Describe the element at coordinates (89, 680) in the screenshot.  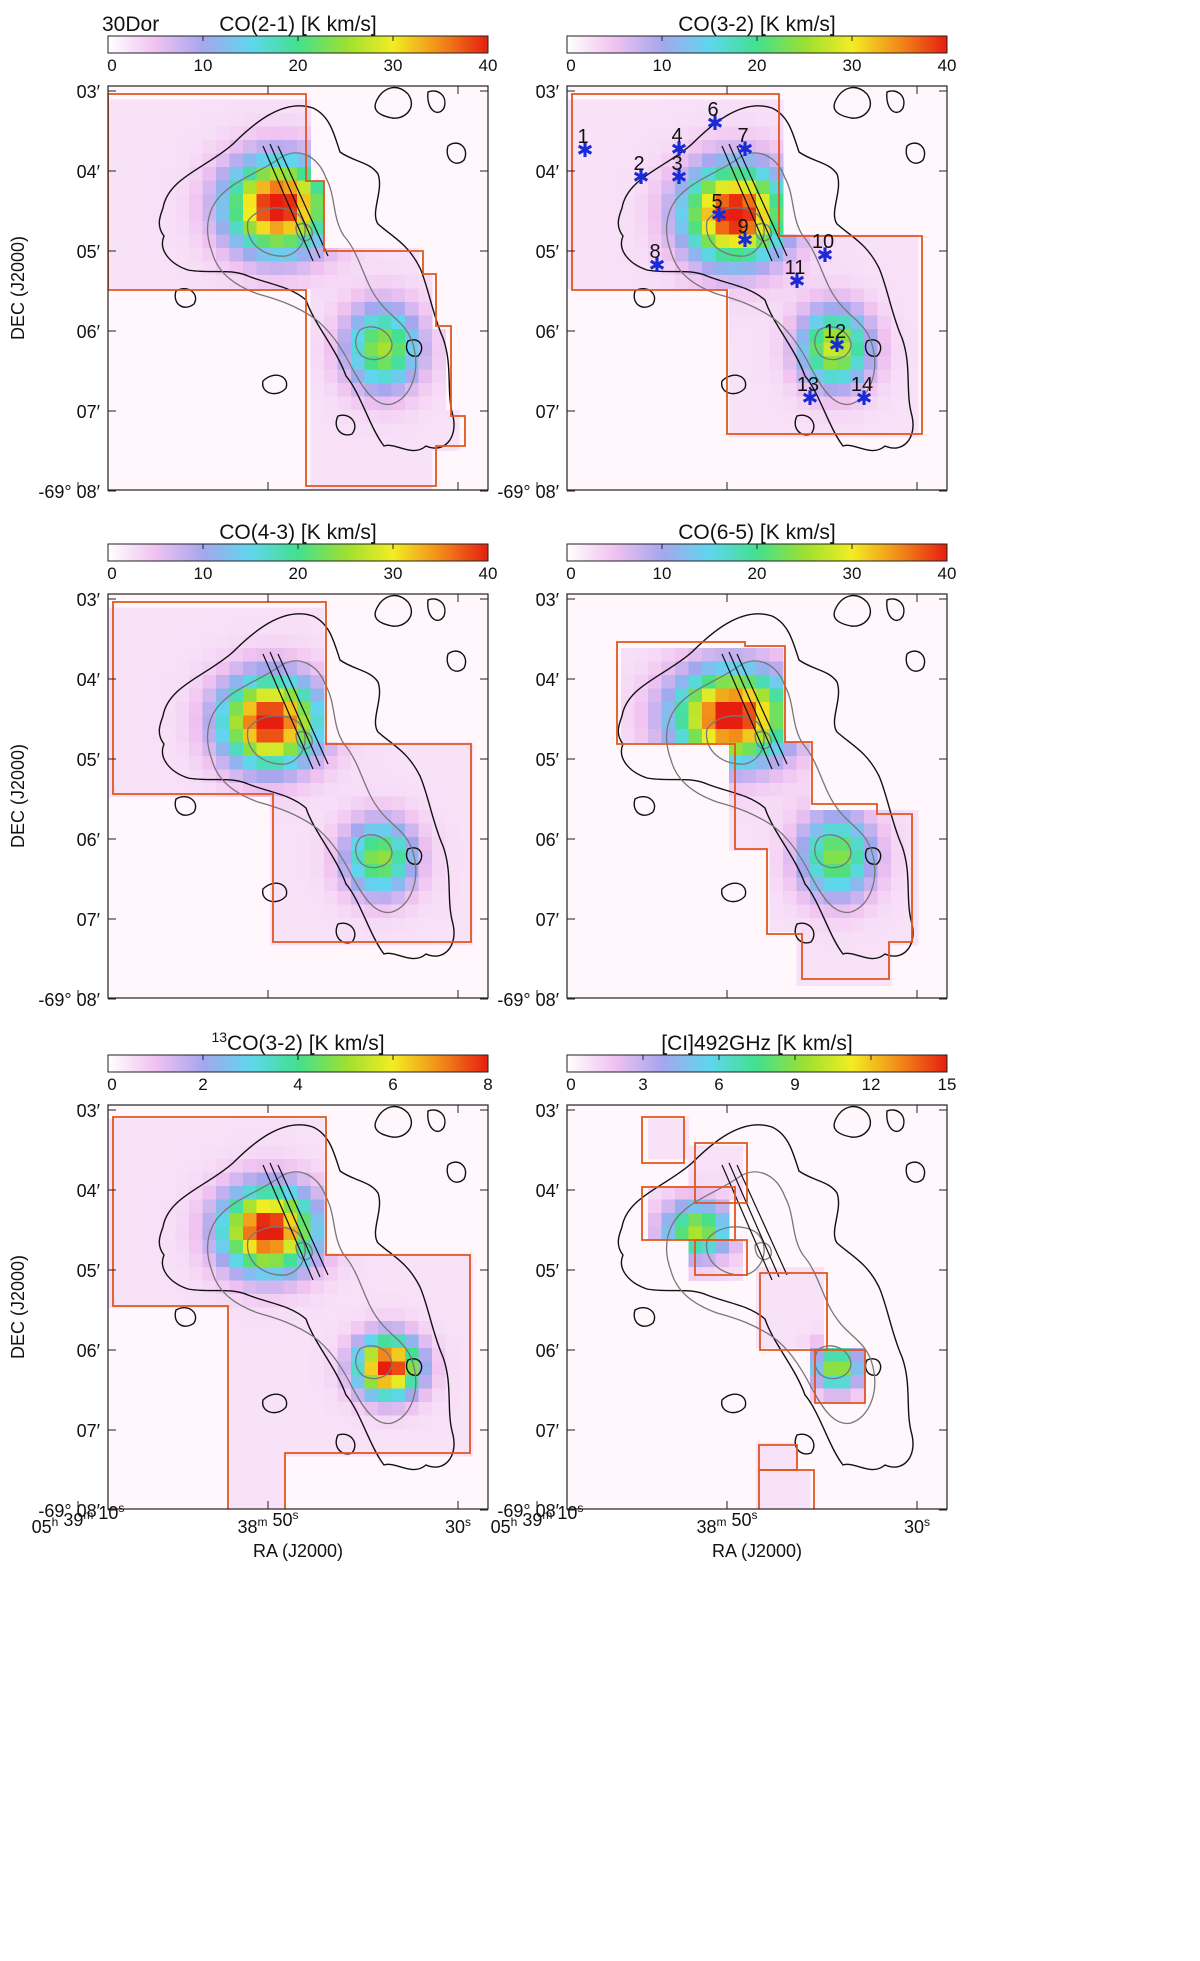
I see `dec-tick-label: 04′` at that location.